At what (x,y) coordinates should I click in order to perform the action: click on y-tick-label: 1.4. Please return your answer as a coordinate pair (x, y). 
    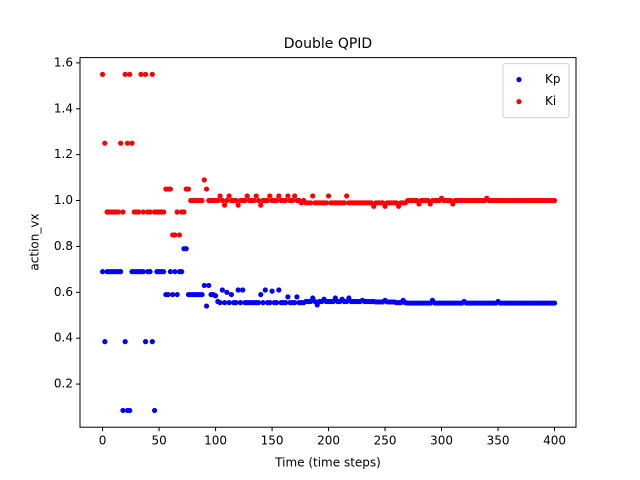
    Looking at the image, I should click on (63, 108).